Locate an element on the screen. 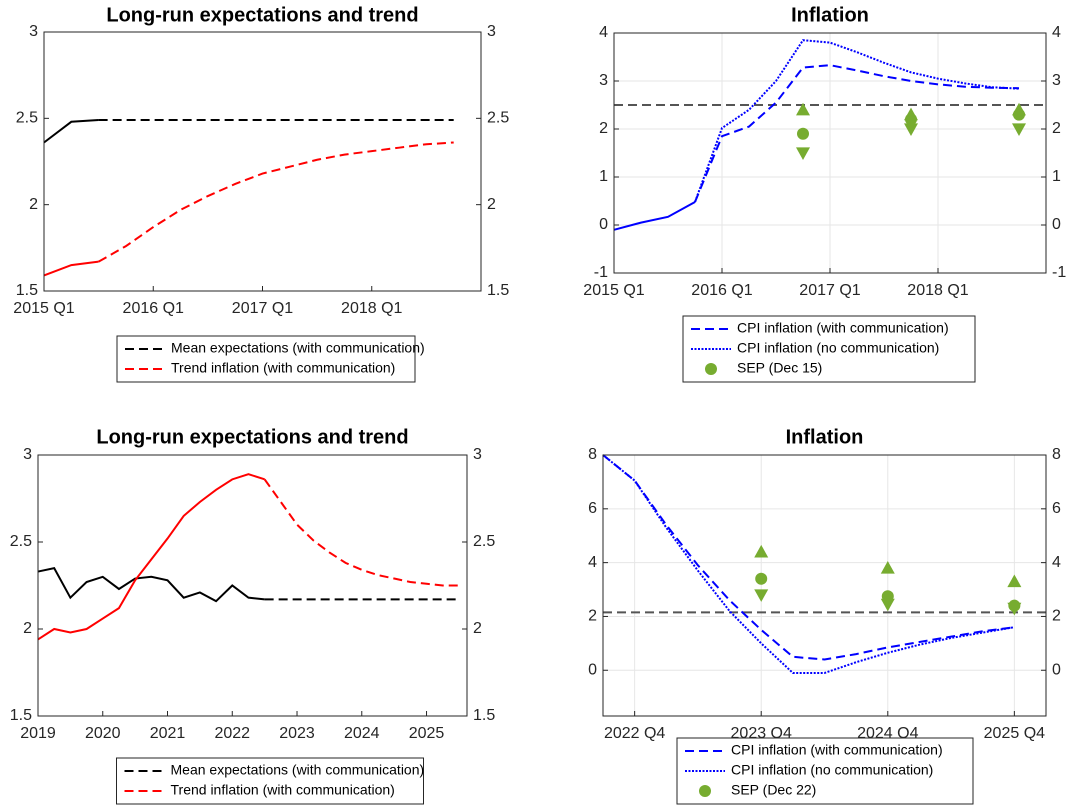 The height and width of the screenshot is (806, 1073). y-tick-label: 8 is located at coordinates (592, 454).